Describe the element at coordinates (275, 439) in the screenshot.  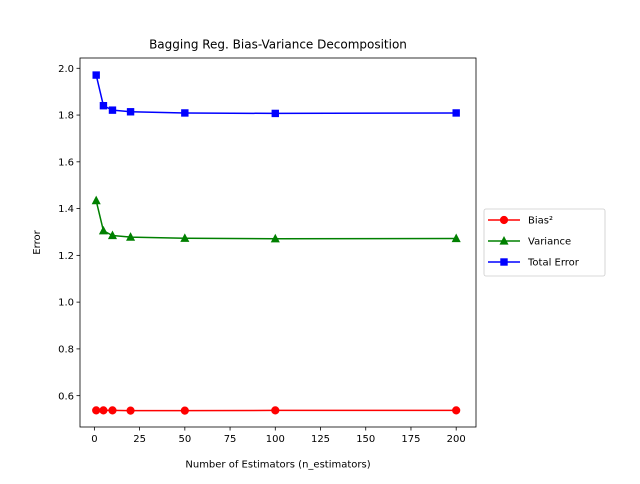
I see `x-tick-label: 100` at that location.